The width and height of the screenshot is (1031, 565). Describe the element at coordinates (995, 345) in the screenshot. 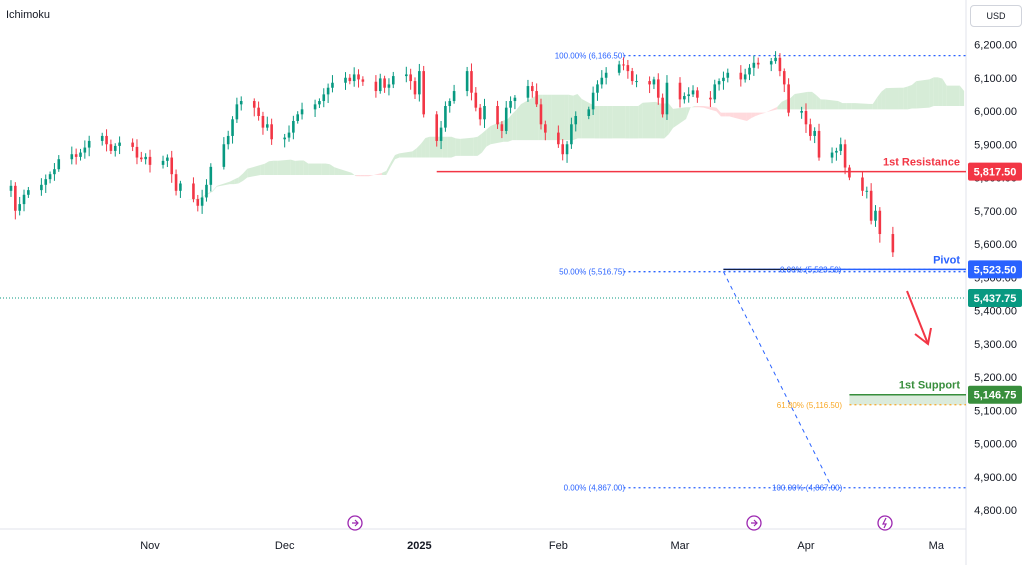

I see `y-tick-label: 5,300.00` at that location.